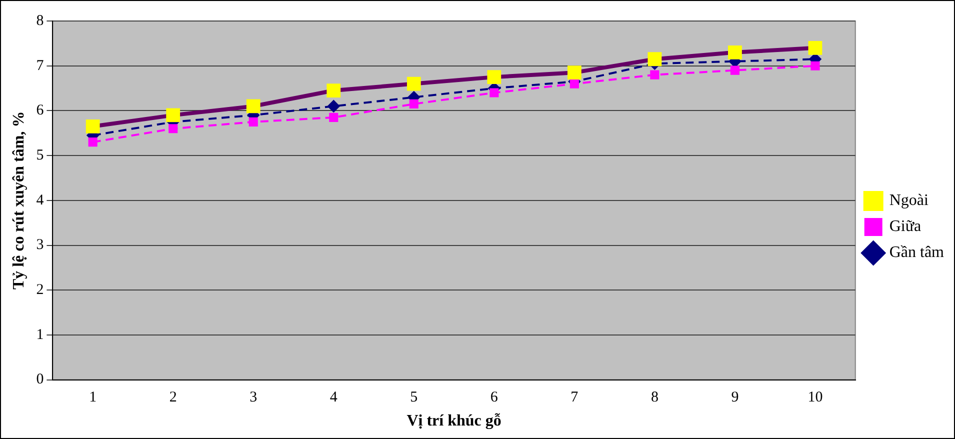  I want to click on x-tick-label: 3, so click(254, 398).